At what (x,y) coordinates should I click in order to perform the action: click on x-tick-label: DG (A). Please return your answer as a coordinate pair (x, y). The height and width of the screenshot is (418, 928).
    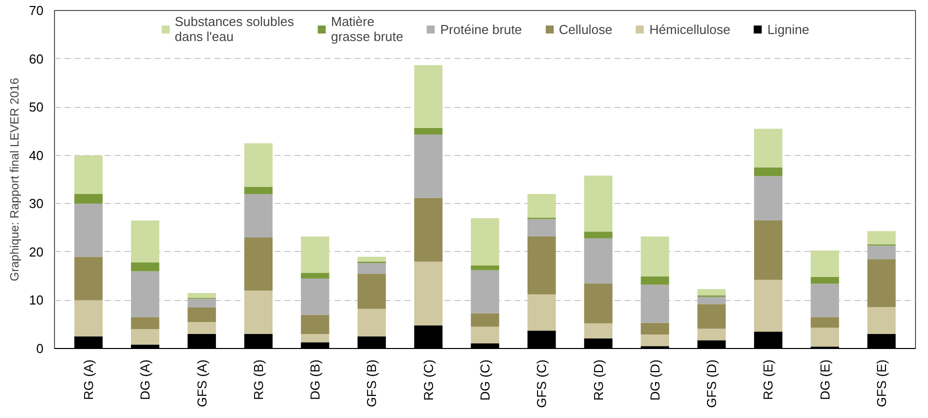
    Looking at the image, I should click on (145, 379).